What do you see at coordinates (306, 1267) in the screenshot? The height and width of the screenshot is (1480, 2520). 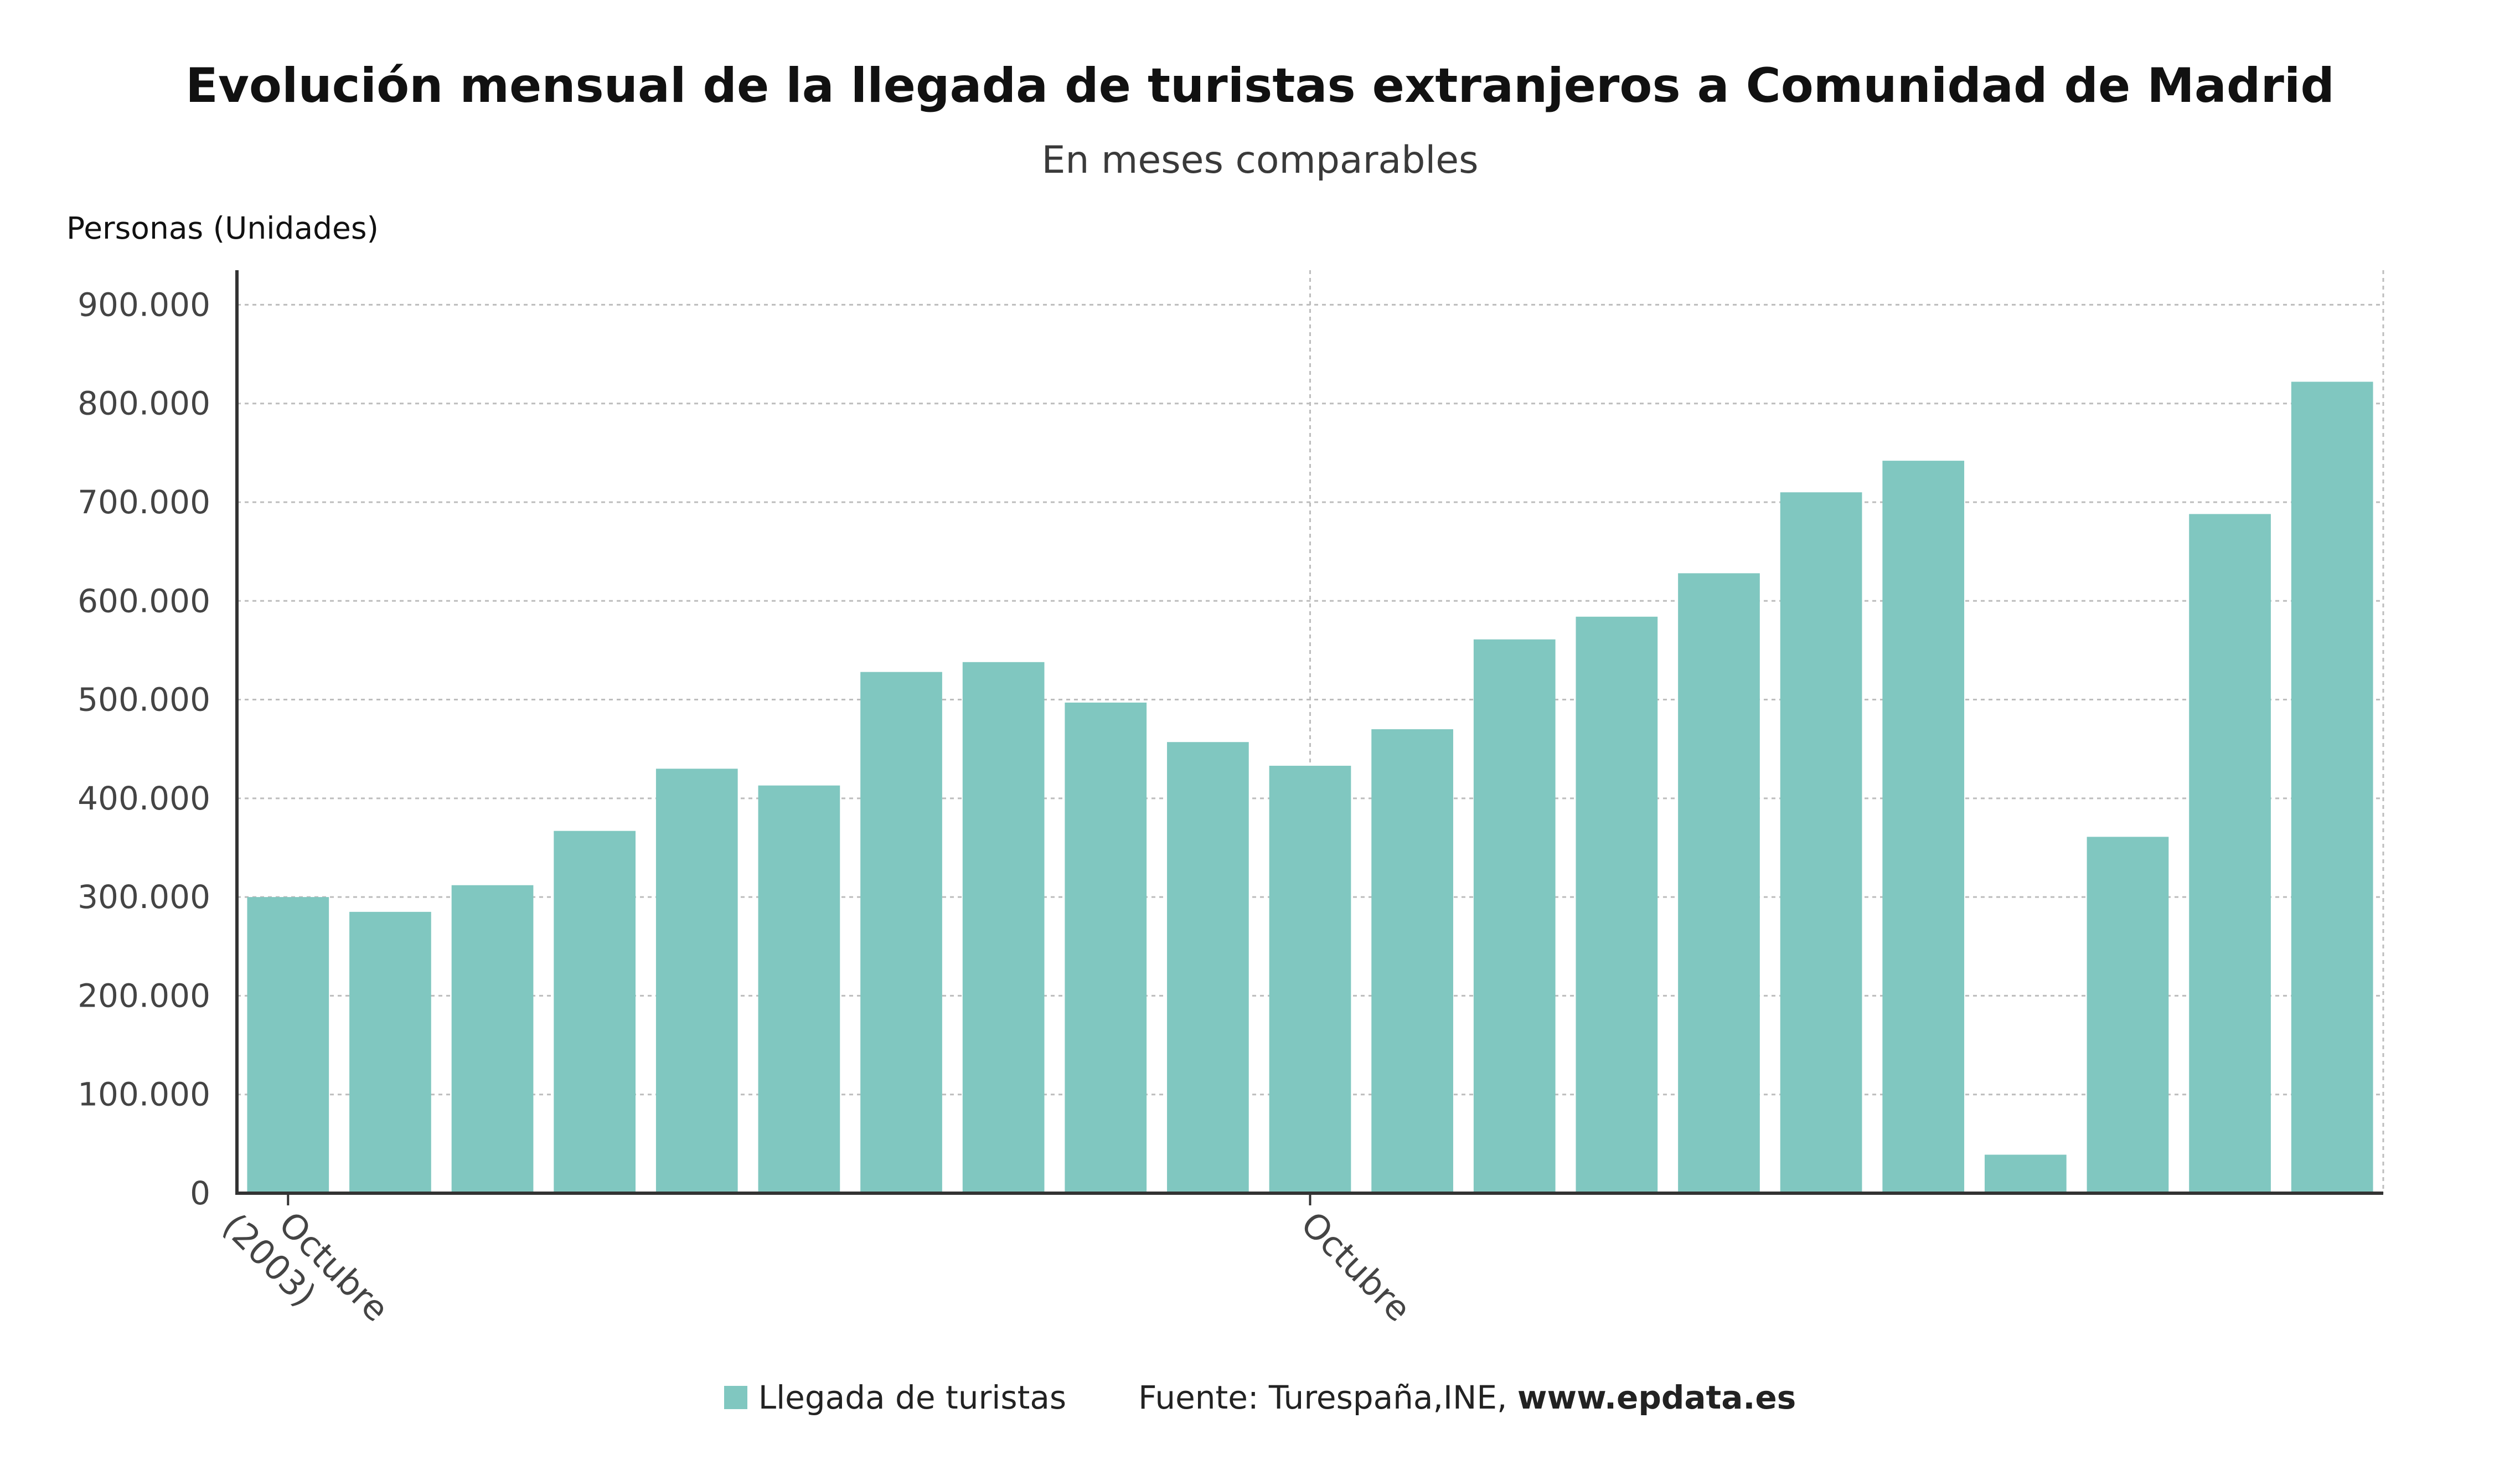 I see `x-tick-label: Octubre(2003)` at bounding box center [306, 1267].